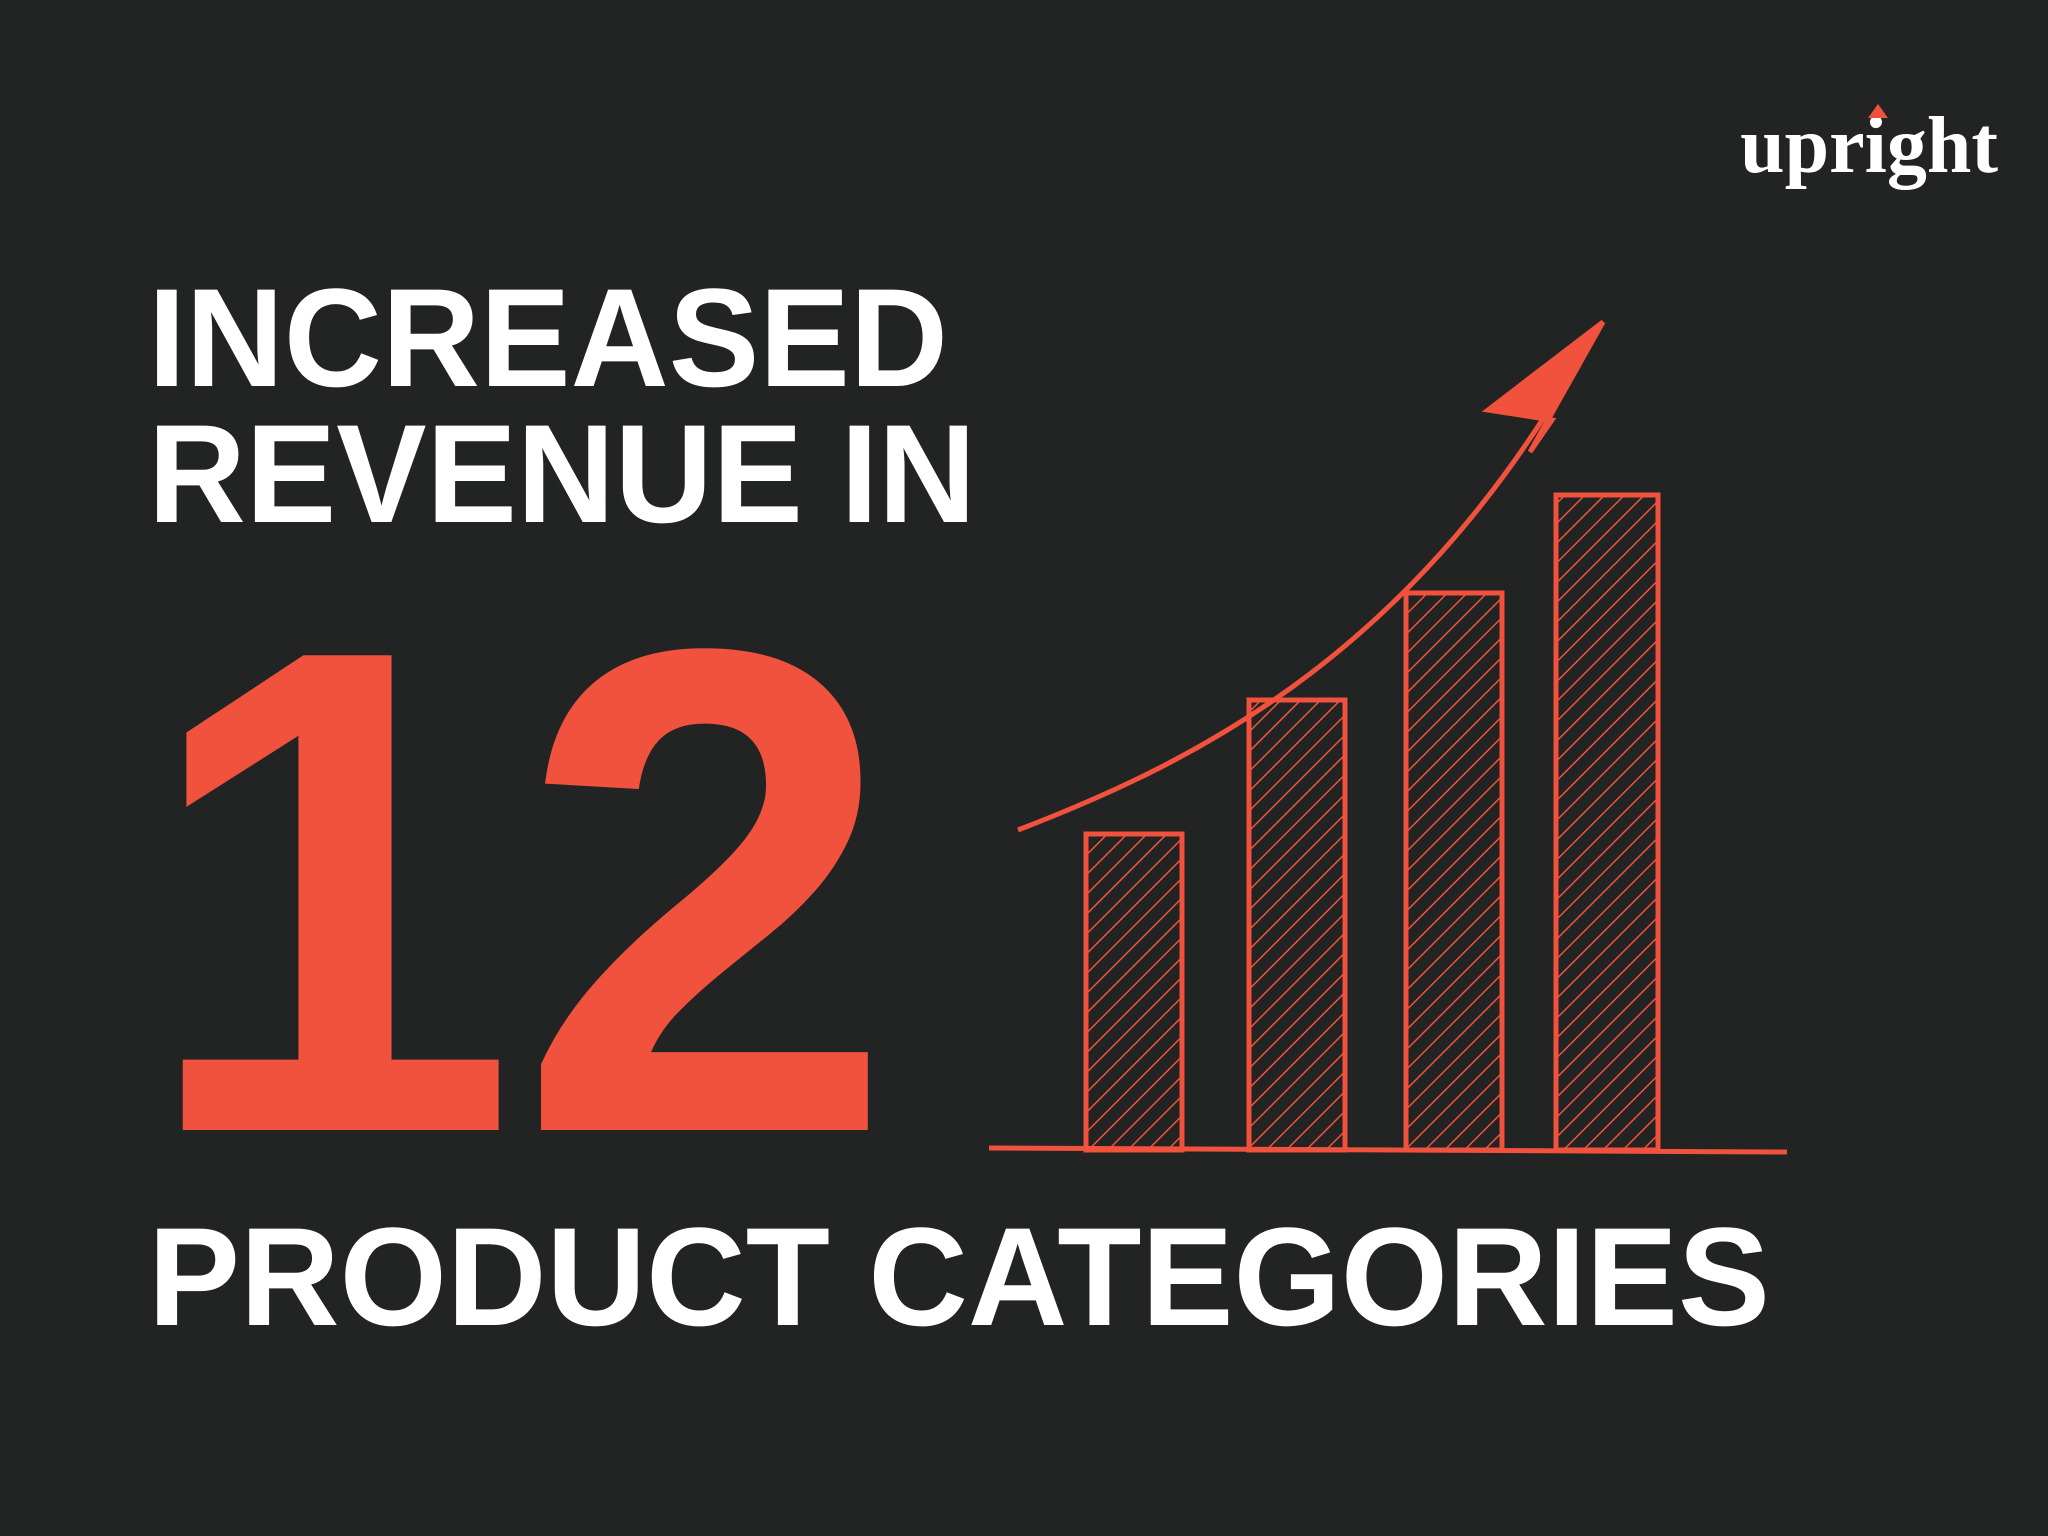 The width and height of the screenshot is (2048, 1536). Describe the element at coordinates (548, 337) in the screenshot. I see `headline-line1: INCREASED` at that location.